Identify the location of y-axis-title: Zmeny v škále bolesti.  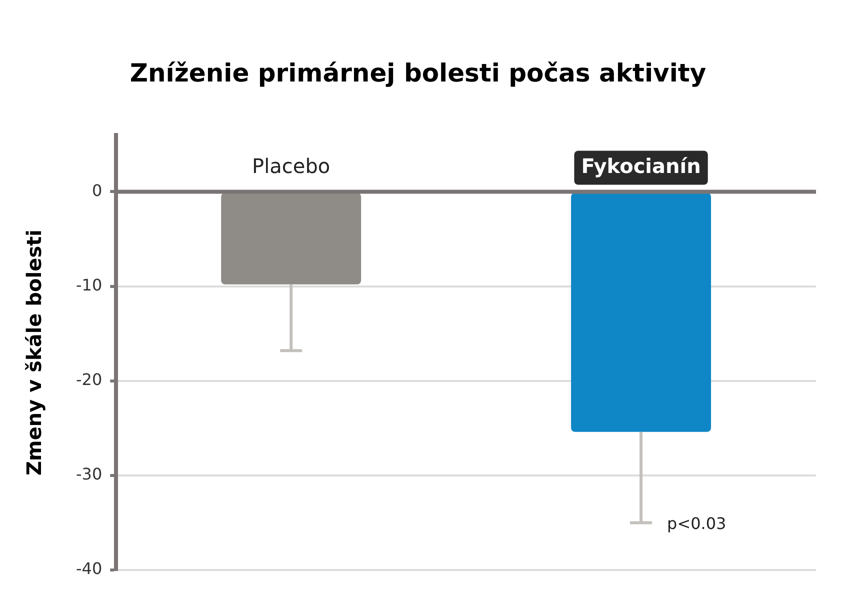
(34, 352).